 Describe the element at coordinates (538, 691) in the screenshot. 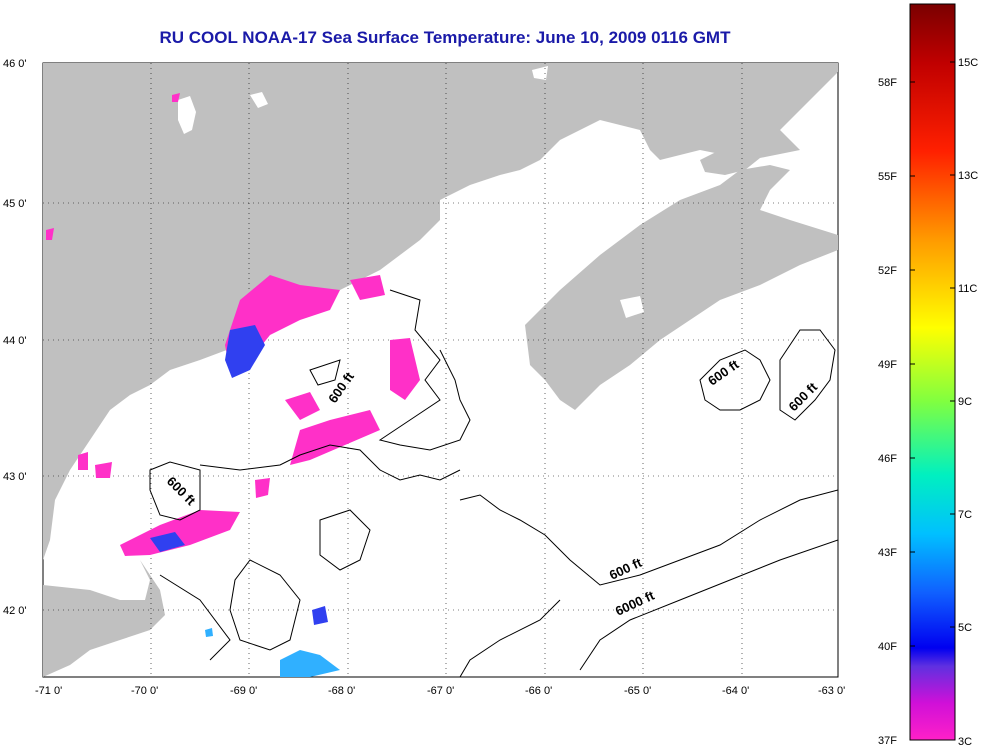

I see `lon-label: -66 0'` at that location.